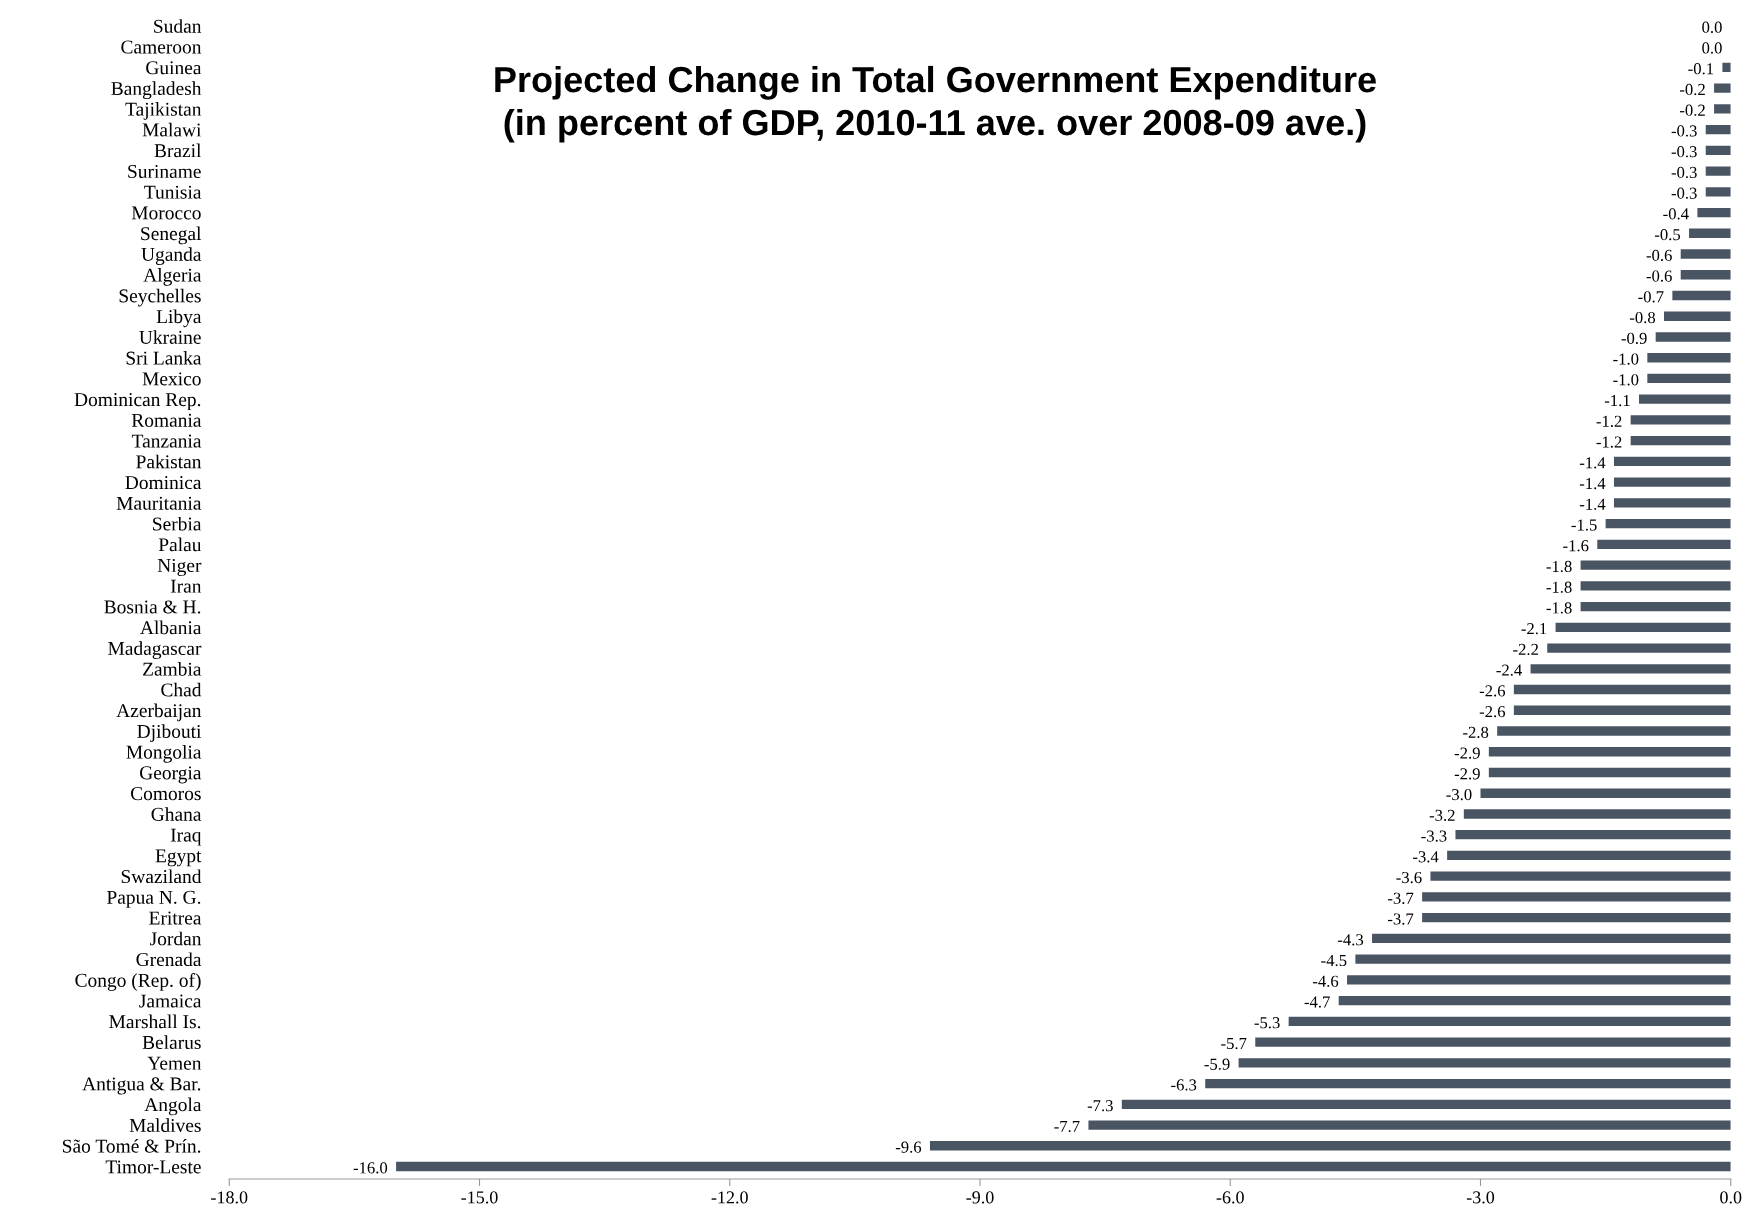  I want to click on data-label: -4.3, so click(1350, 940).